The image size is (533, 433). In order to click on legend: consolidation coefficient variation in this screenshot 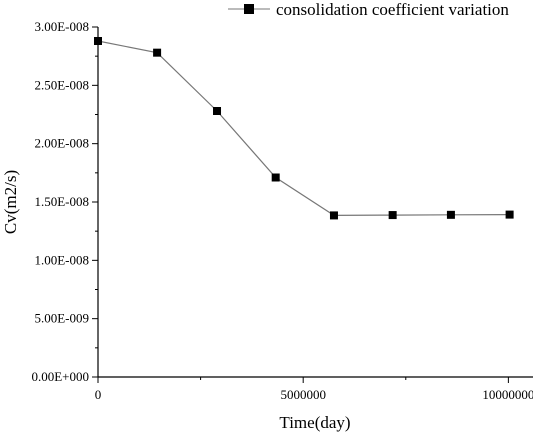, I will do `click(368, 9)`.